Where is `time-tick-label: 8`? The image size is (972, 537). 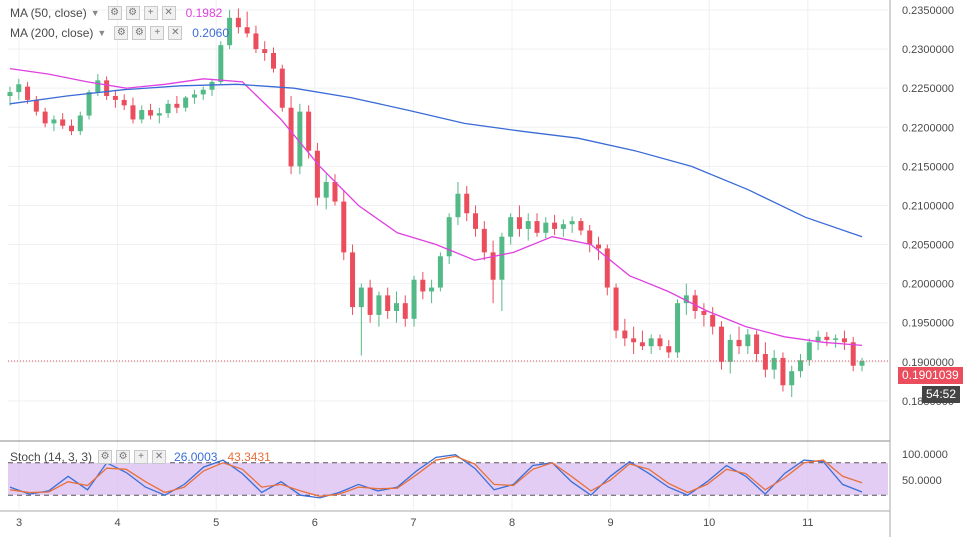 time-tick-label: 8 is located at coordinates (512, 523).